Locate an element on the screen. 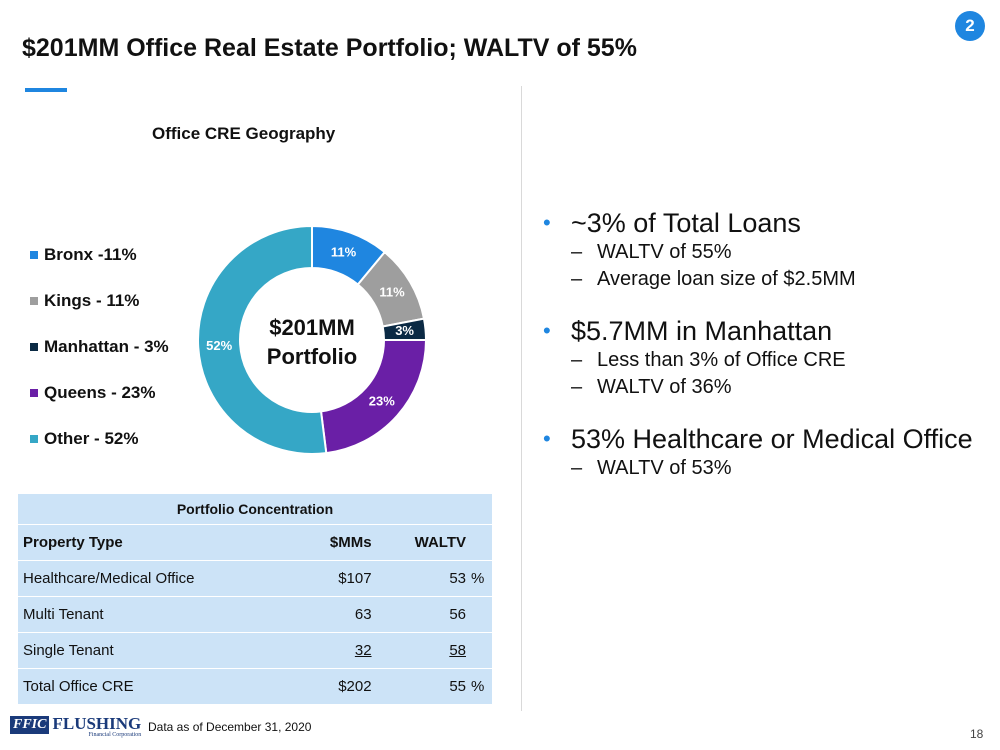  slice-label-bronx: 11% is located at coordinates (344, 251).